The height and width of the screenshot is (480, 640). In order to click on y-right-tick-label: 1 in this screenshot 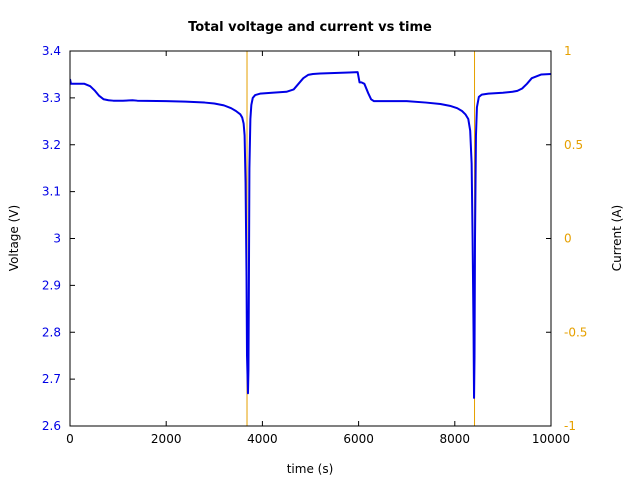, I will do `click(568, 51)`.